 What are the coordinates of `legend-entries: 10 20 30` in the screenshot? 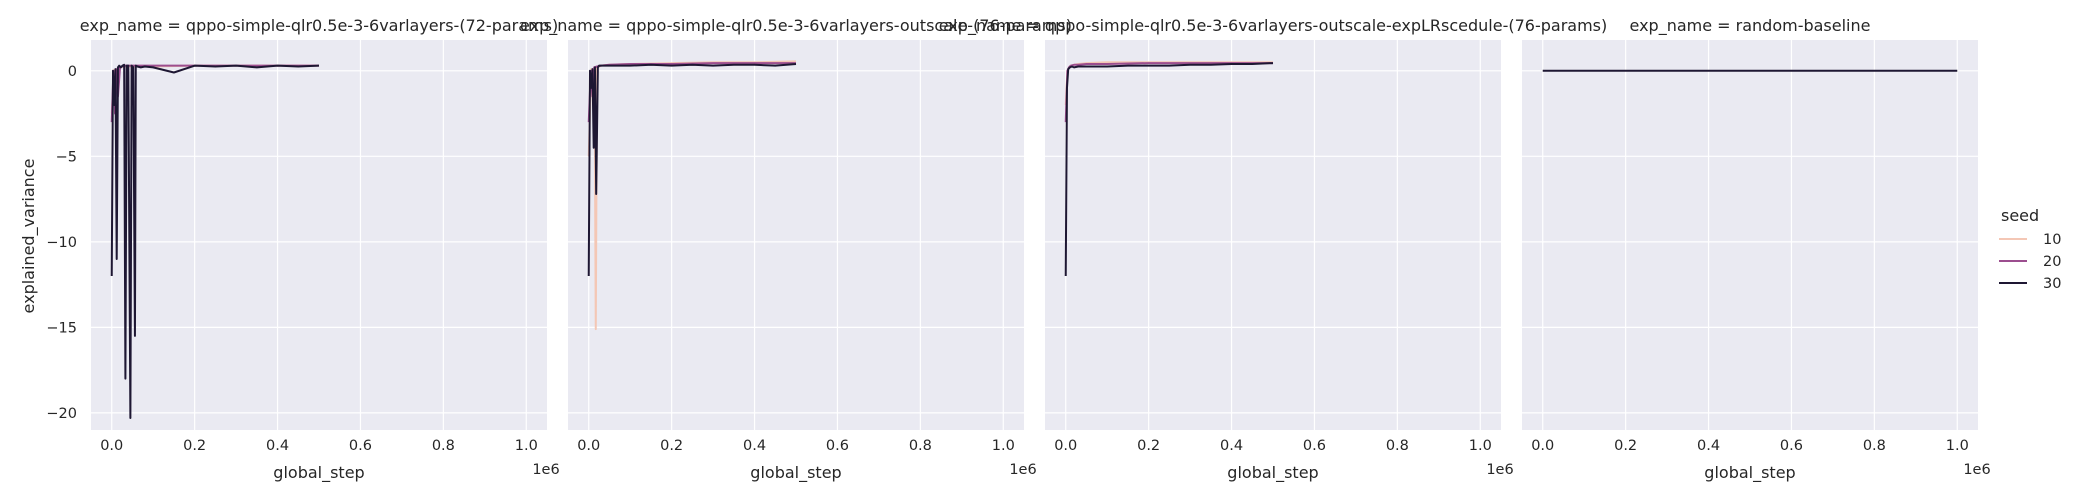 It's located at (2030, 262).